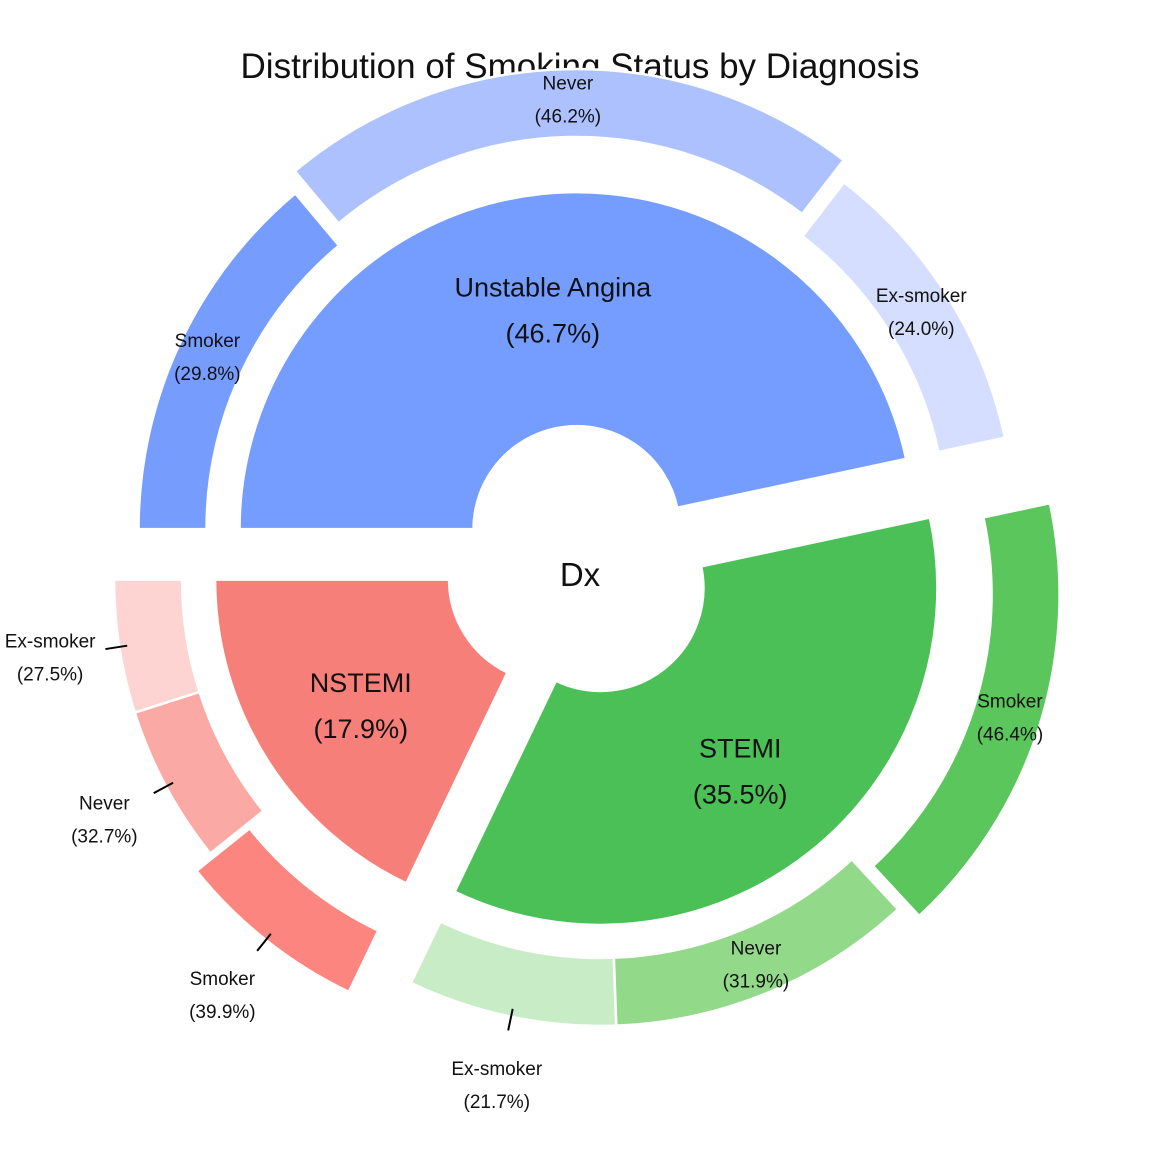 This screenshot has height=1152, width=1152. Describe the element at coordinates (756, 948) in the screenshot. I see `outer-label-stemi-never: Never` at that location.